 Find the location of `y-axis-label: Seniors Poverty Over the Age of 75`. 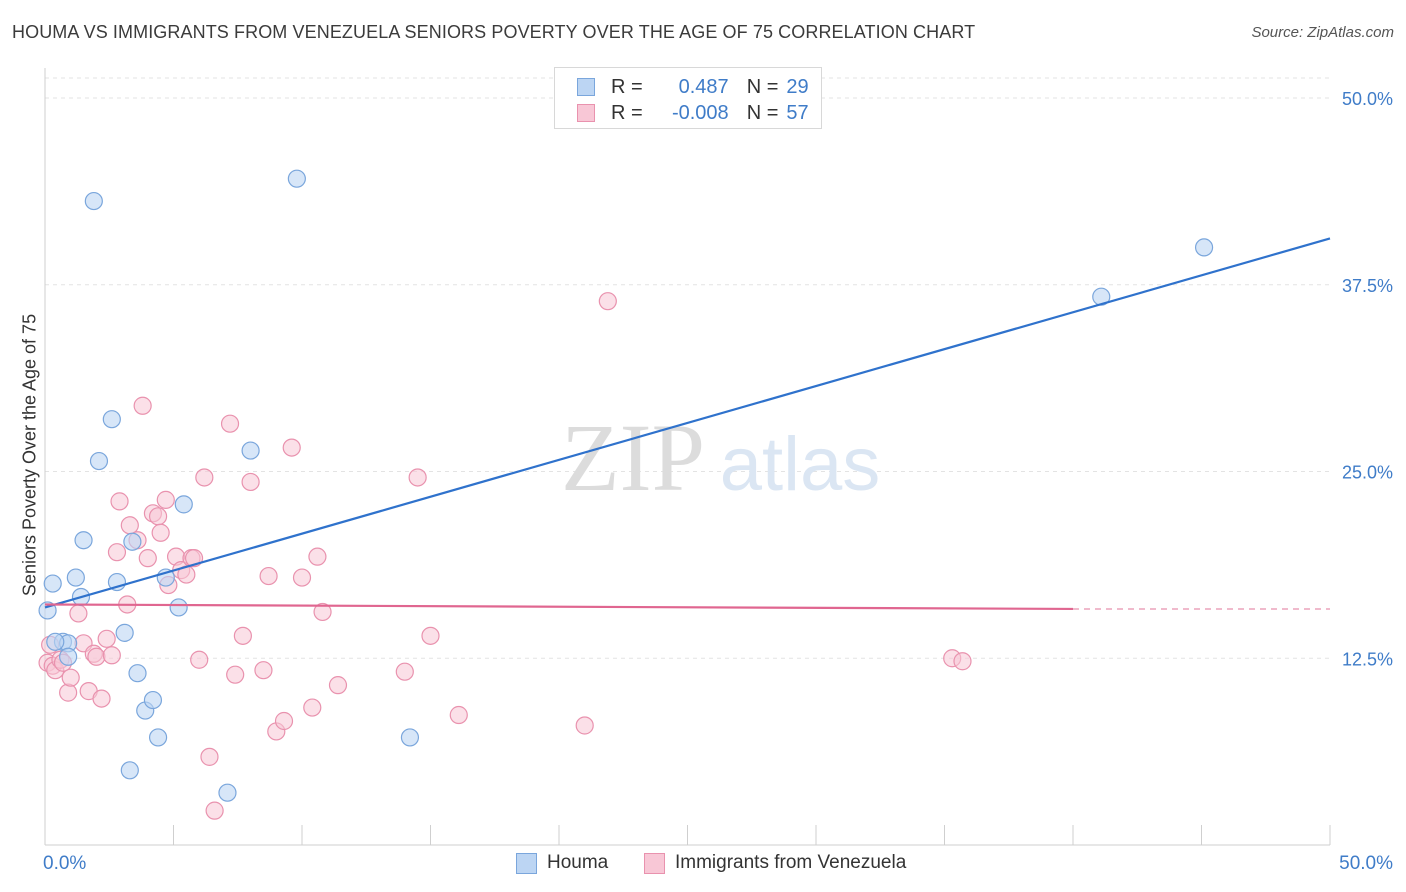

y-axis-label: Seniors Poverty Over the Age of 75 is located at coordinates (29, 455).